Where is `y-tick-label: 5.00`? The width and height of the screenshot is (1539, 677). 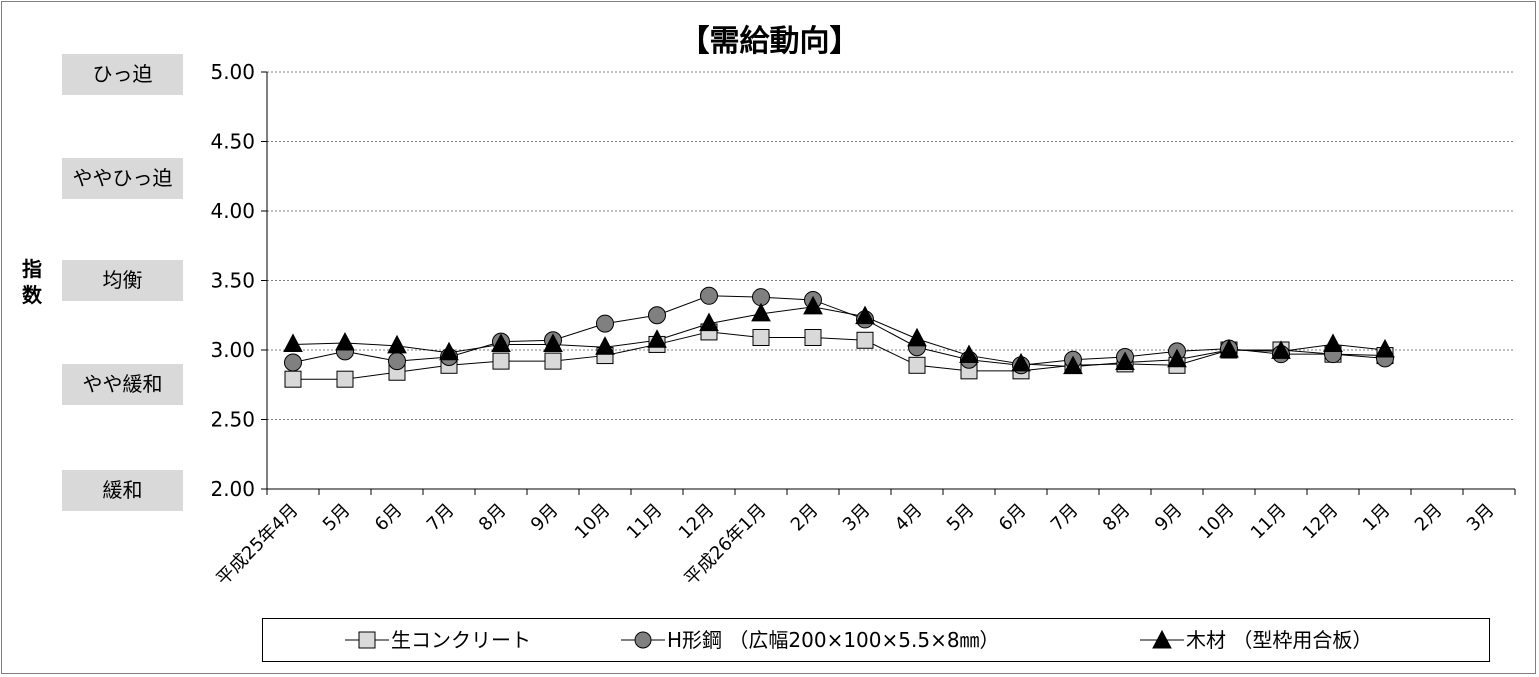
y-tick-label: 5.00 is located at coordinates (232, 72).